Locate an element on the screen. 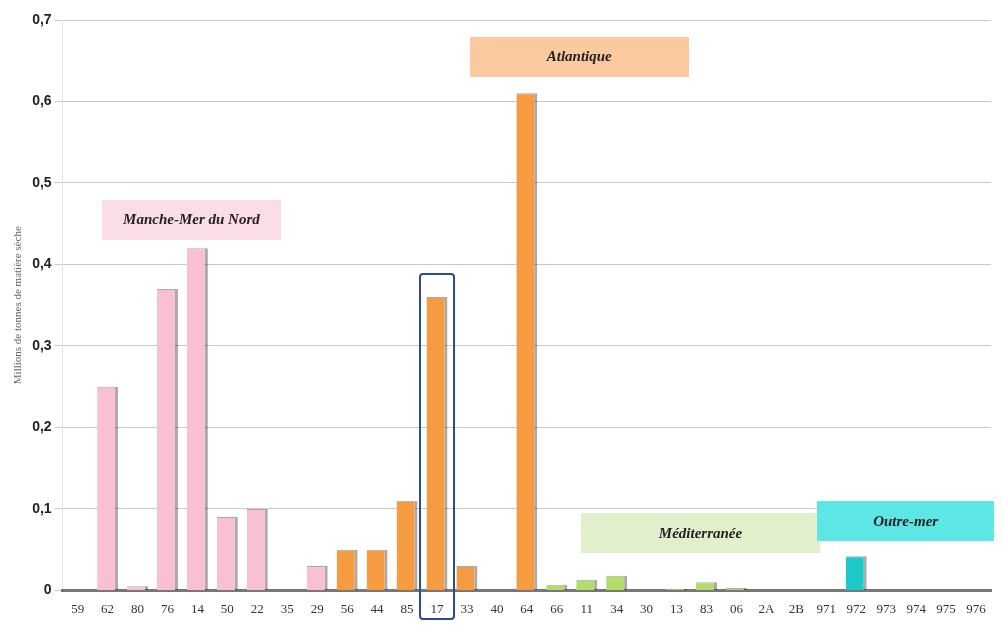  x-tick-label: 11 is located at coordinates (586, 608).